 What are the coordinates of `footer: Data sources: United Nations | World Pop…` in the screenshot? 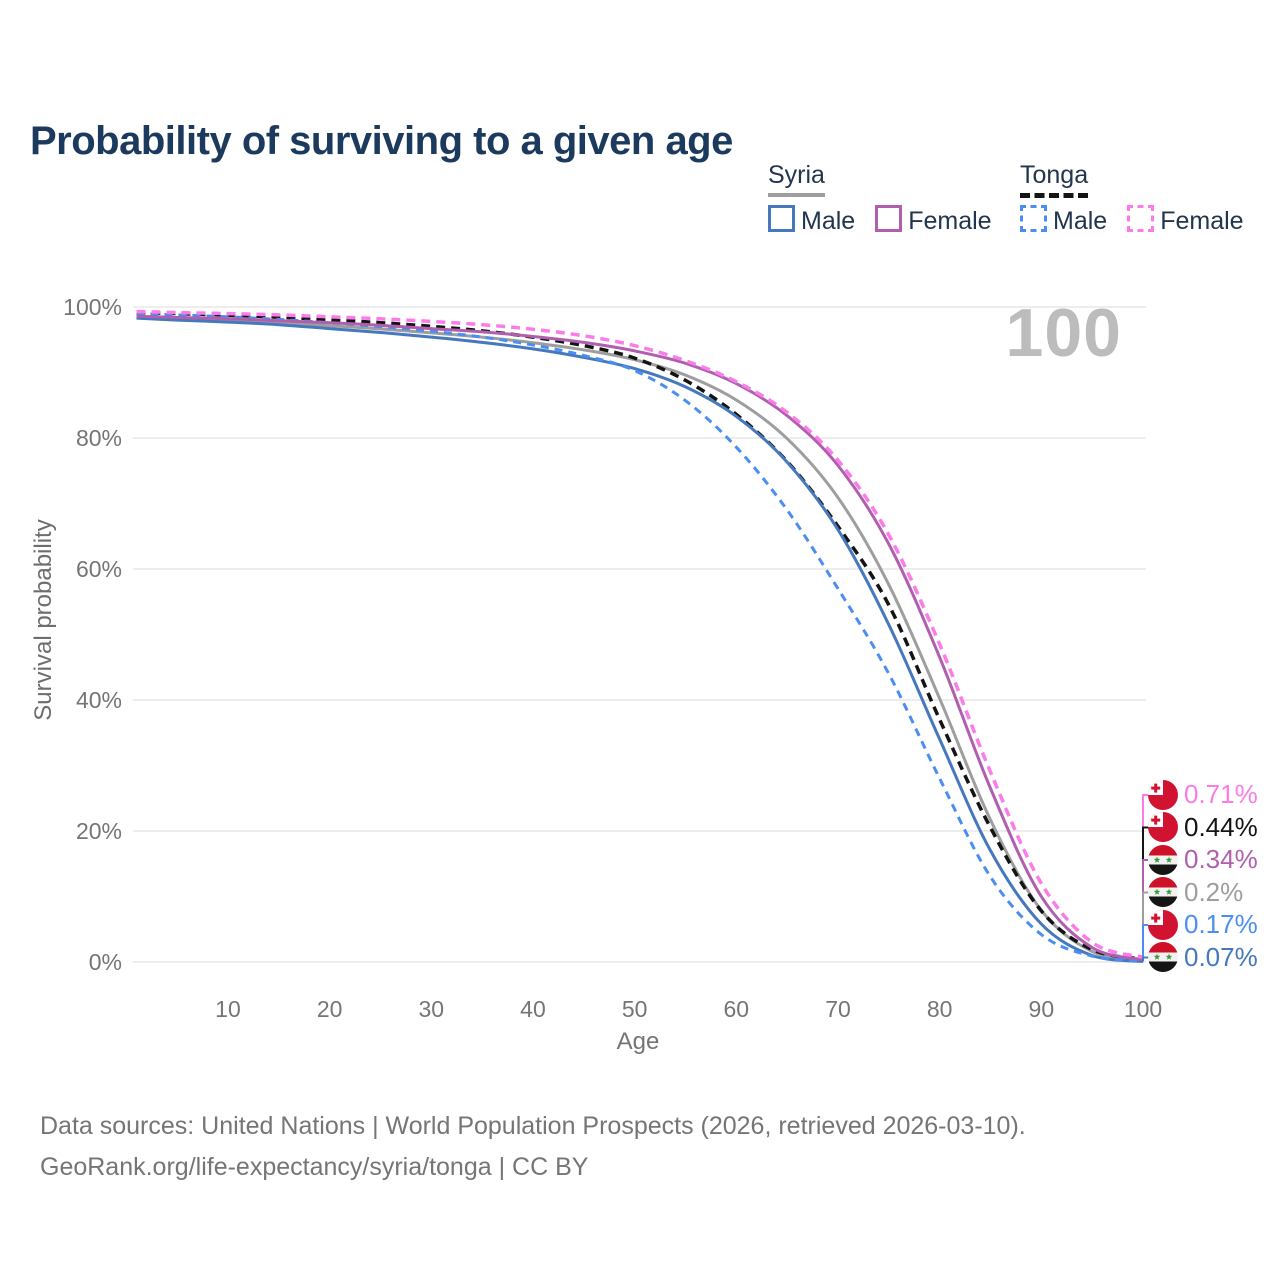 It's located at (533, 1147).